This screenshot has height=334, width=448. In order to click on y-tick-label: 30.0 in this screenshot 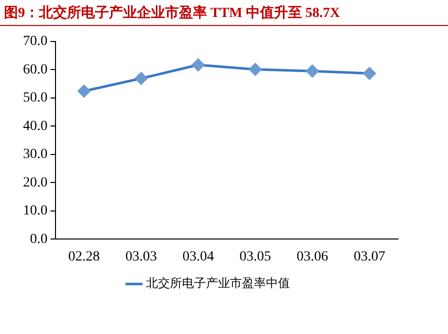, I will do `click(35, 154)`.